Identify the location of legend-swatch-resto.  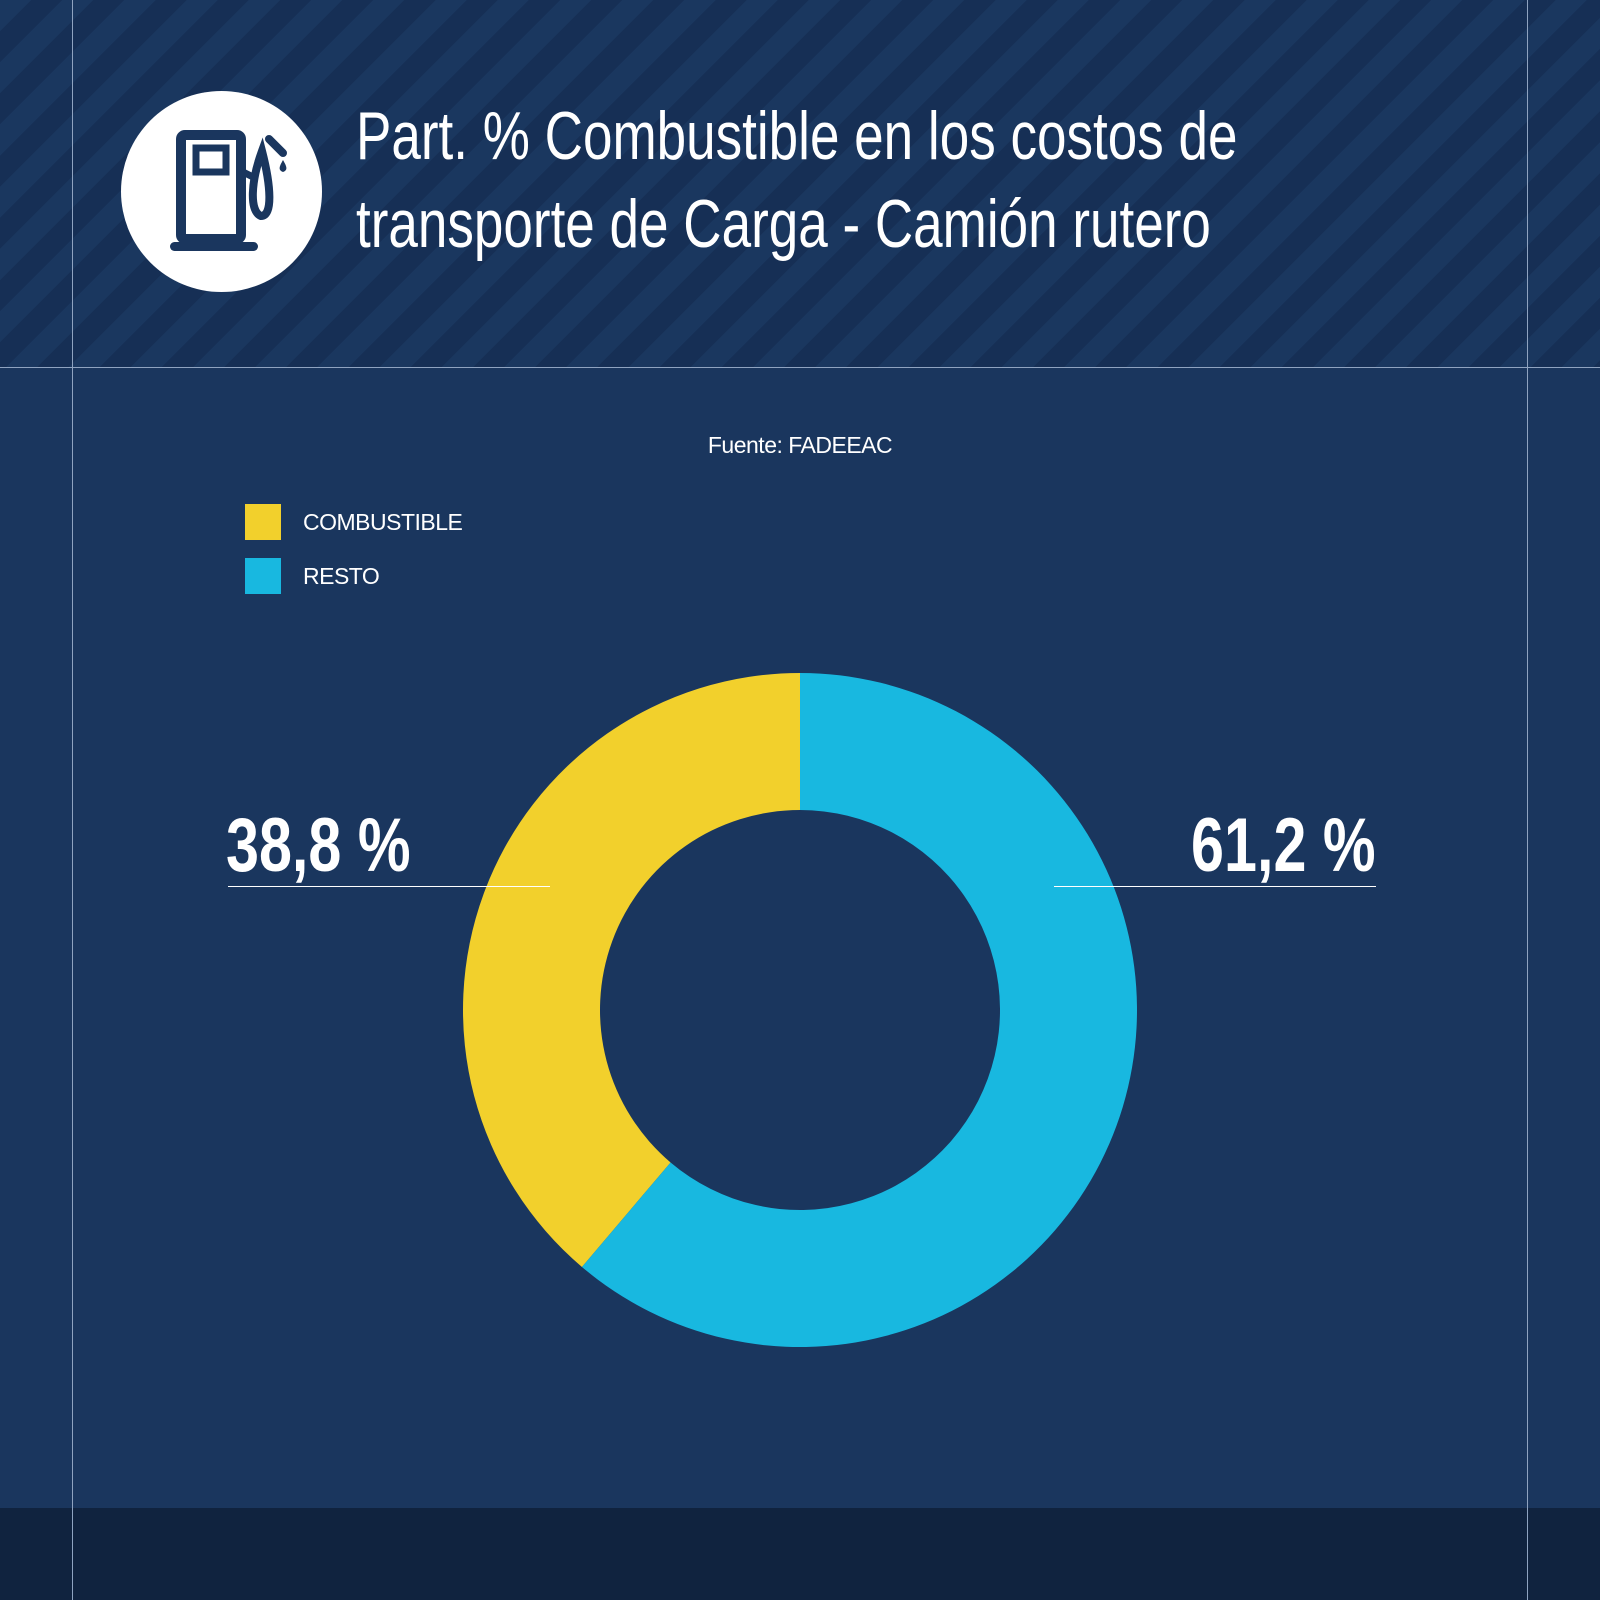
(263, 576).